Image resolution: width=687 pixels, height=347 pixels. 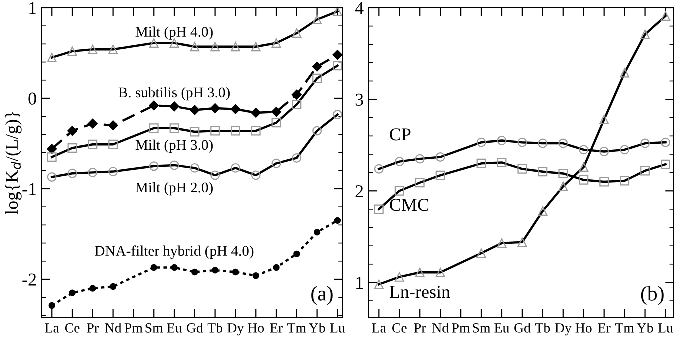 What do you see at coordinates (360, 100) in the screenshot?
I see `y-tick-label: 3` at bounding box center [360, 100].